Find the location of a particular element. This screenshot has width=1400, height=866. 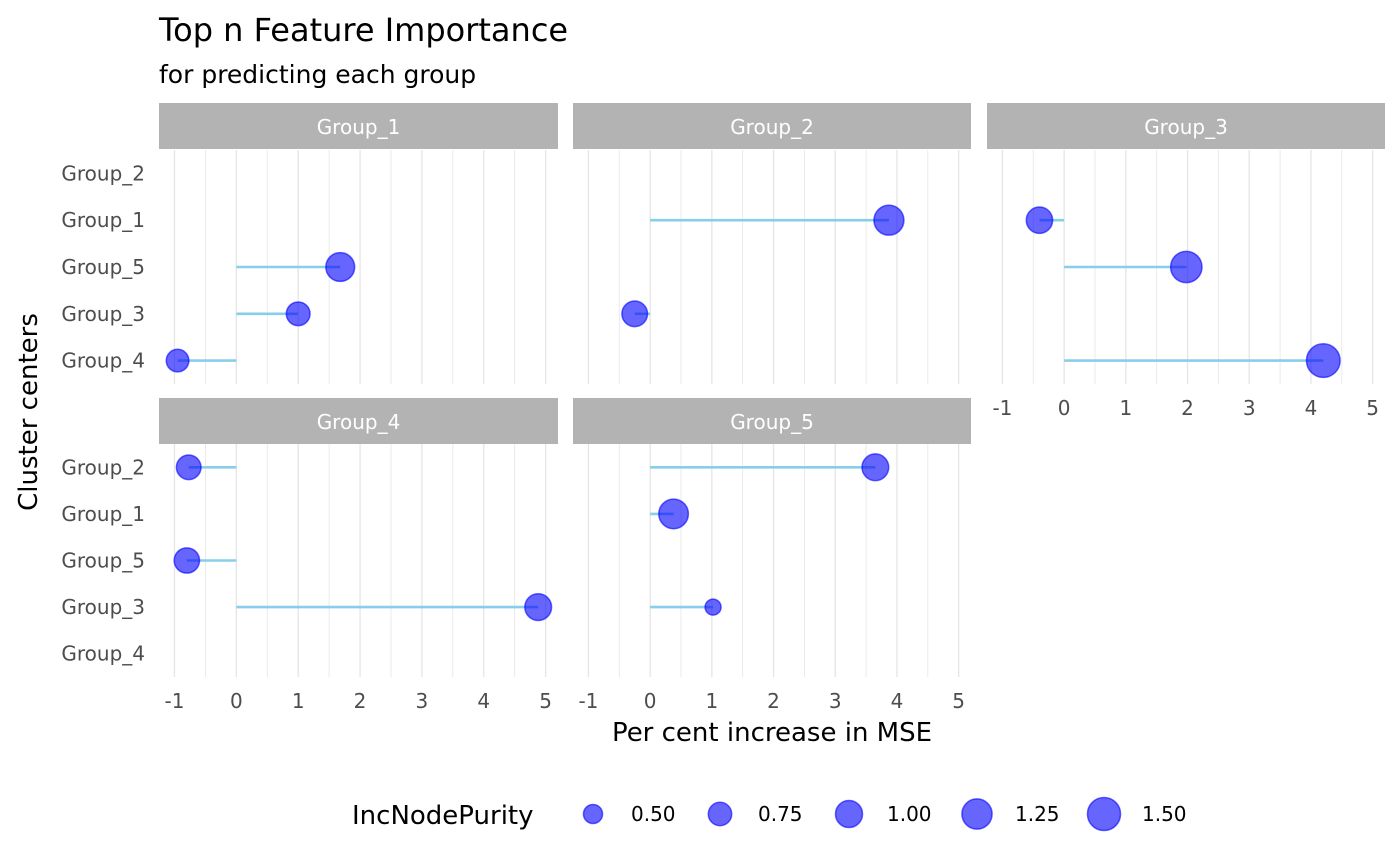

strip-label: Group_2 is located at coordinates (772, 127).